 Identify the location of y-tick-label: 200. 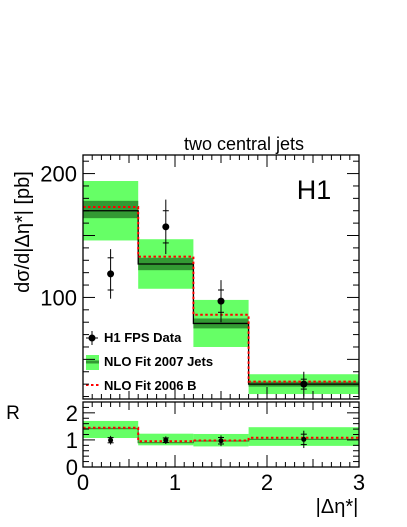
(58, 174).